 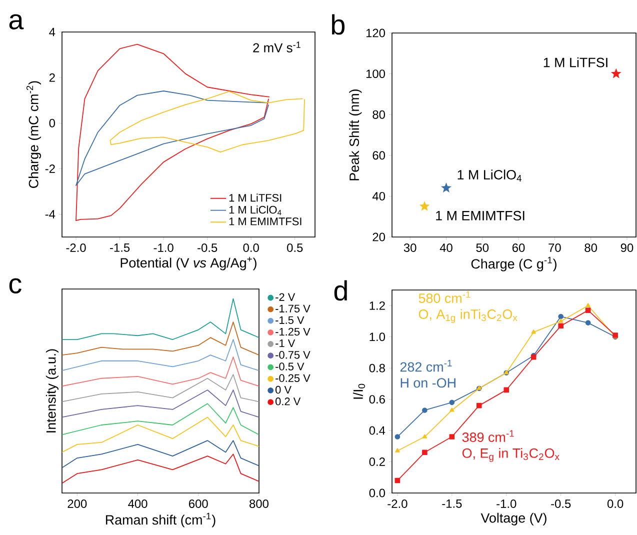 I want to click on y-tick-label: 1.0, so click(x=378, y=337).